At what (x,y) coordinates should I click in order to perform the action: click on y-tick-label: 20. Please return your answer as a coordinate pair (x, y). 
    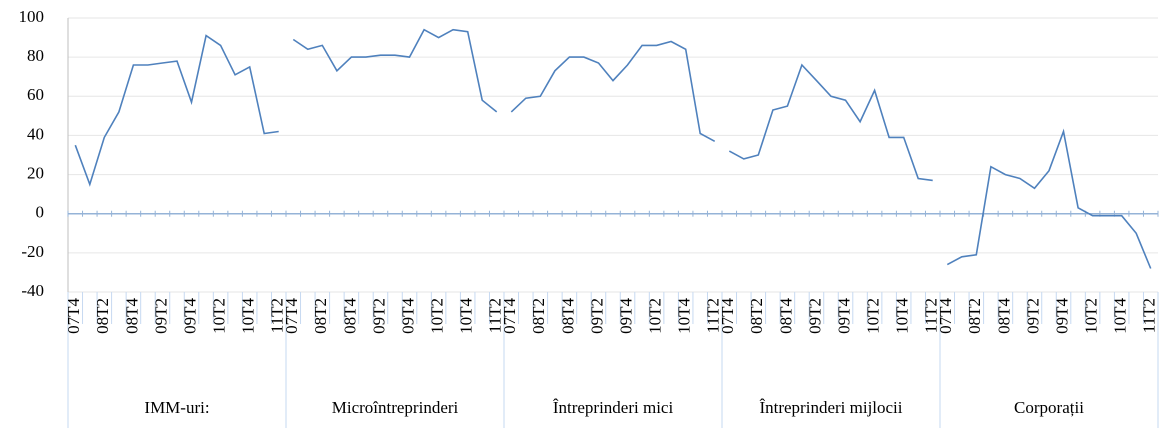
    Looking at the image, I should click on (35, 172).